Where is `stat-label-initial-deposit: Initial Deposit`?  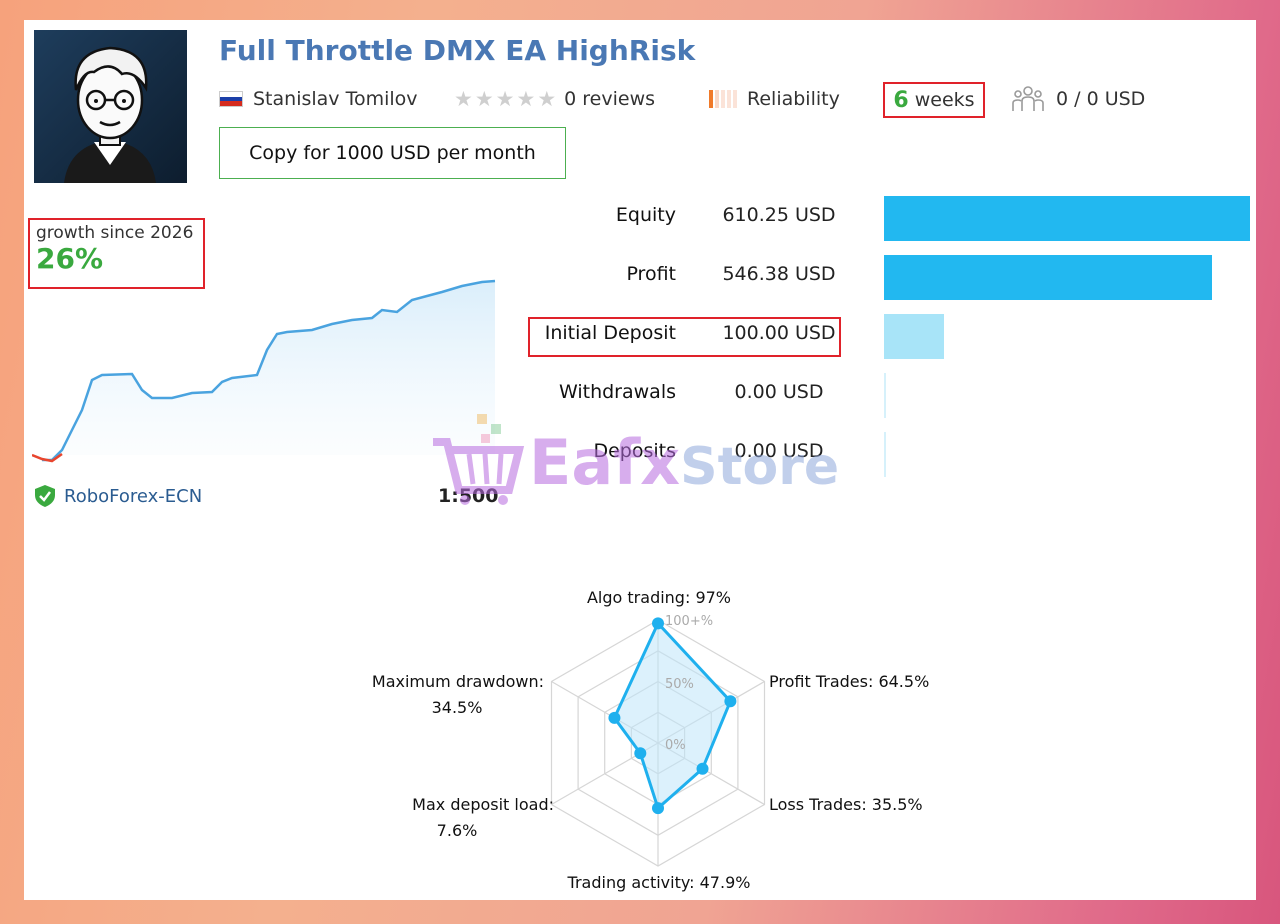 stat-label-initial-deposit: Initial Deposit is located at coordinates (610, 333).